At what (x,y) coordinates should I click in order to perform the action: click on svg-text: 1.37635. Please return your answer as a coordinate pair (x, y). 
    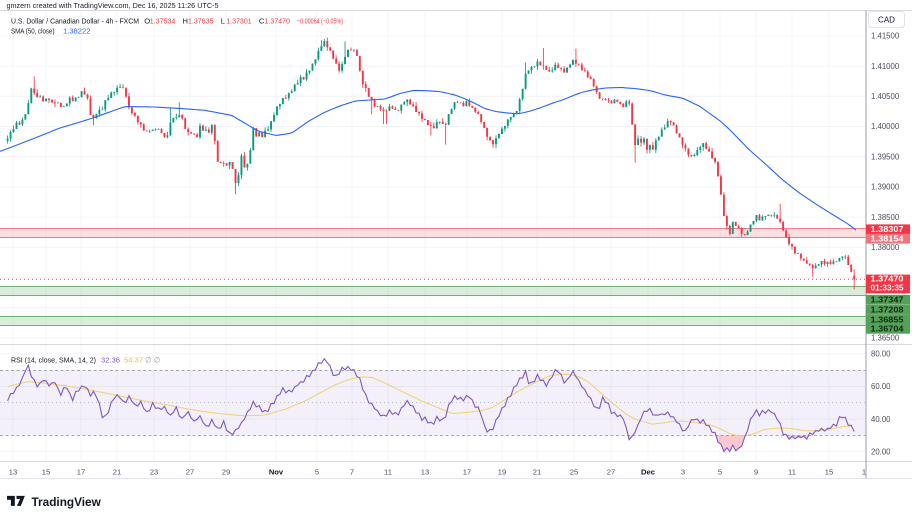
    Looking at the image, I should click on (201, 21).